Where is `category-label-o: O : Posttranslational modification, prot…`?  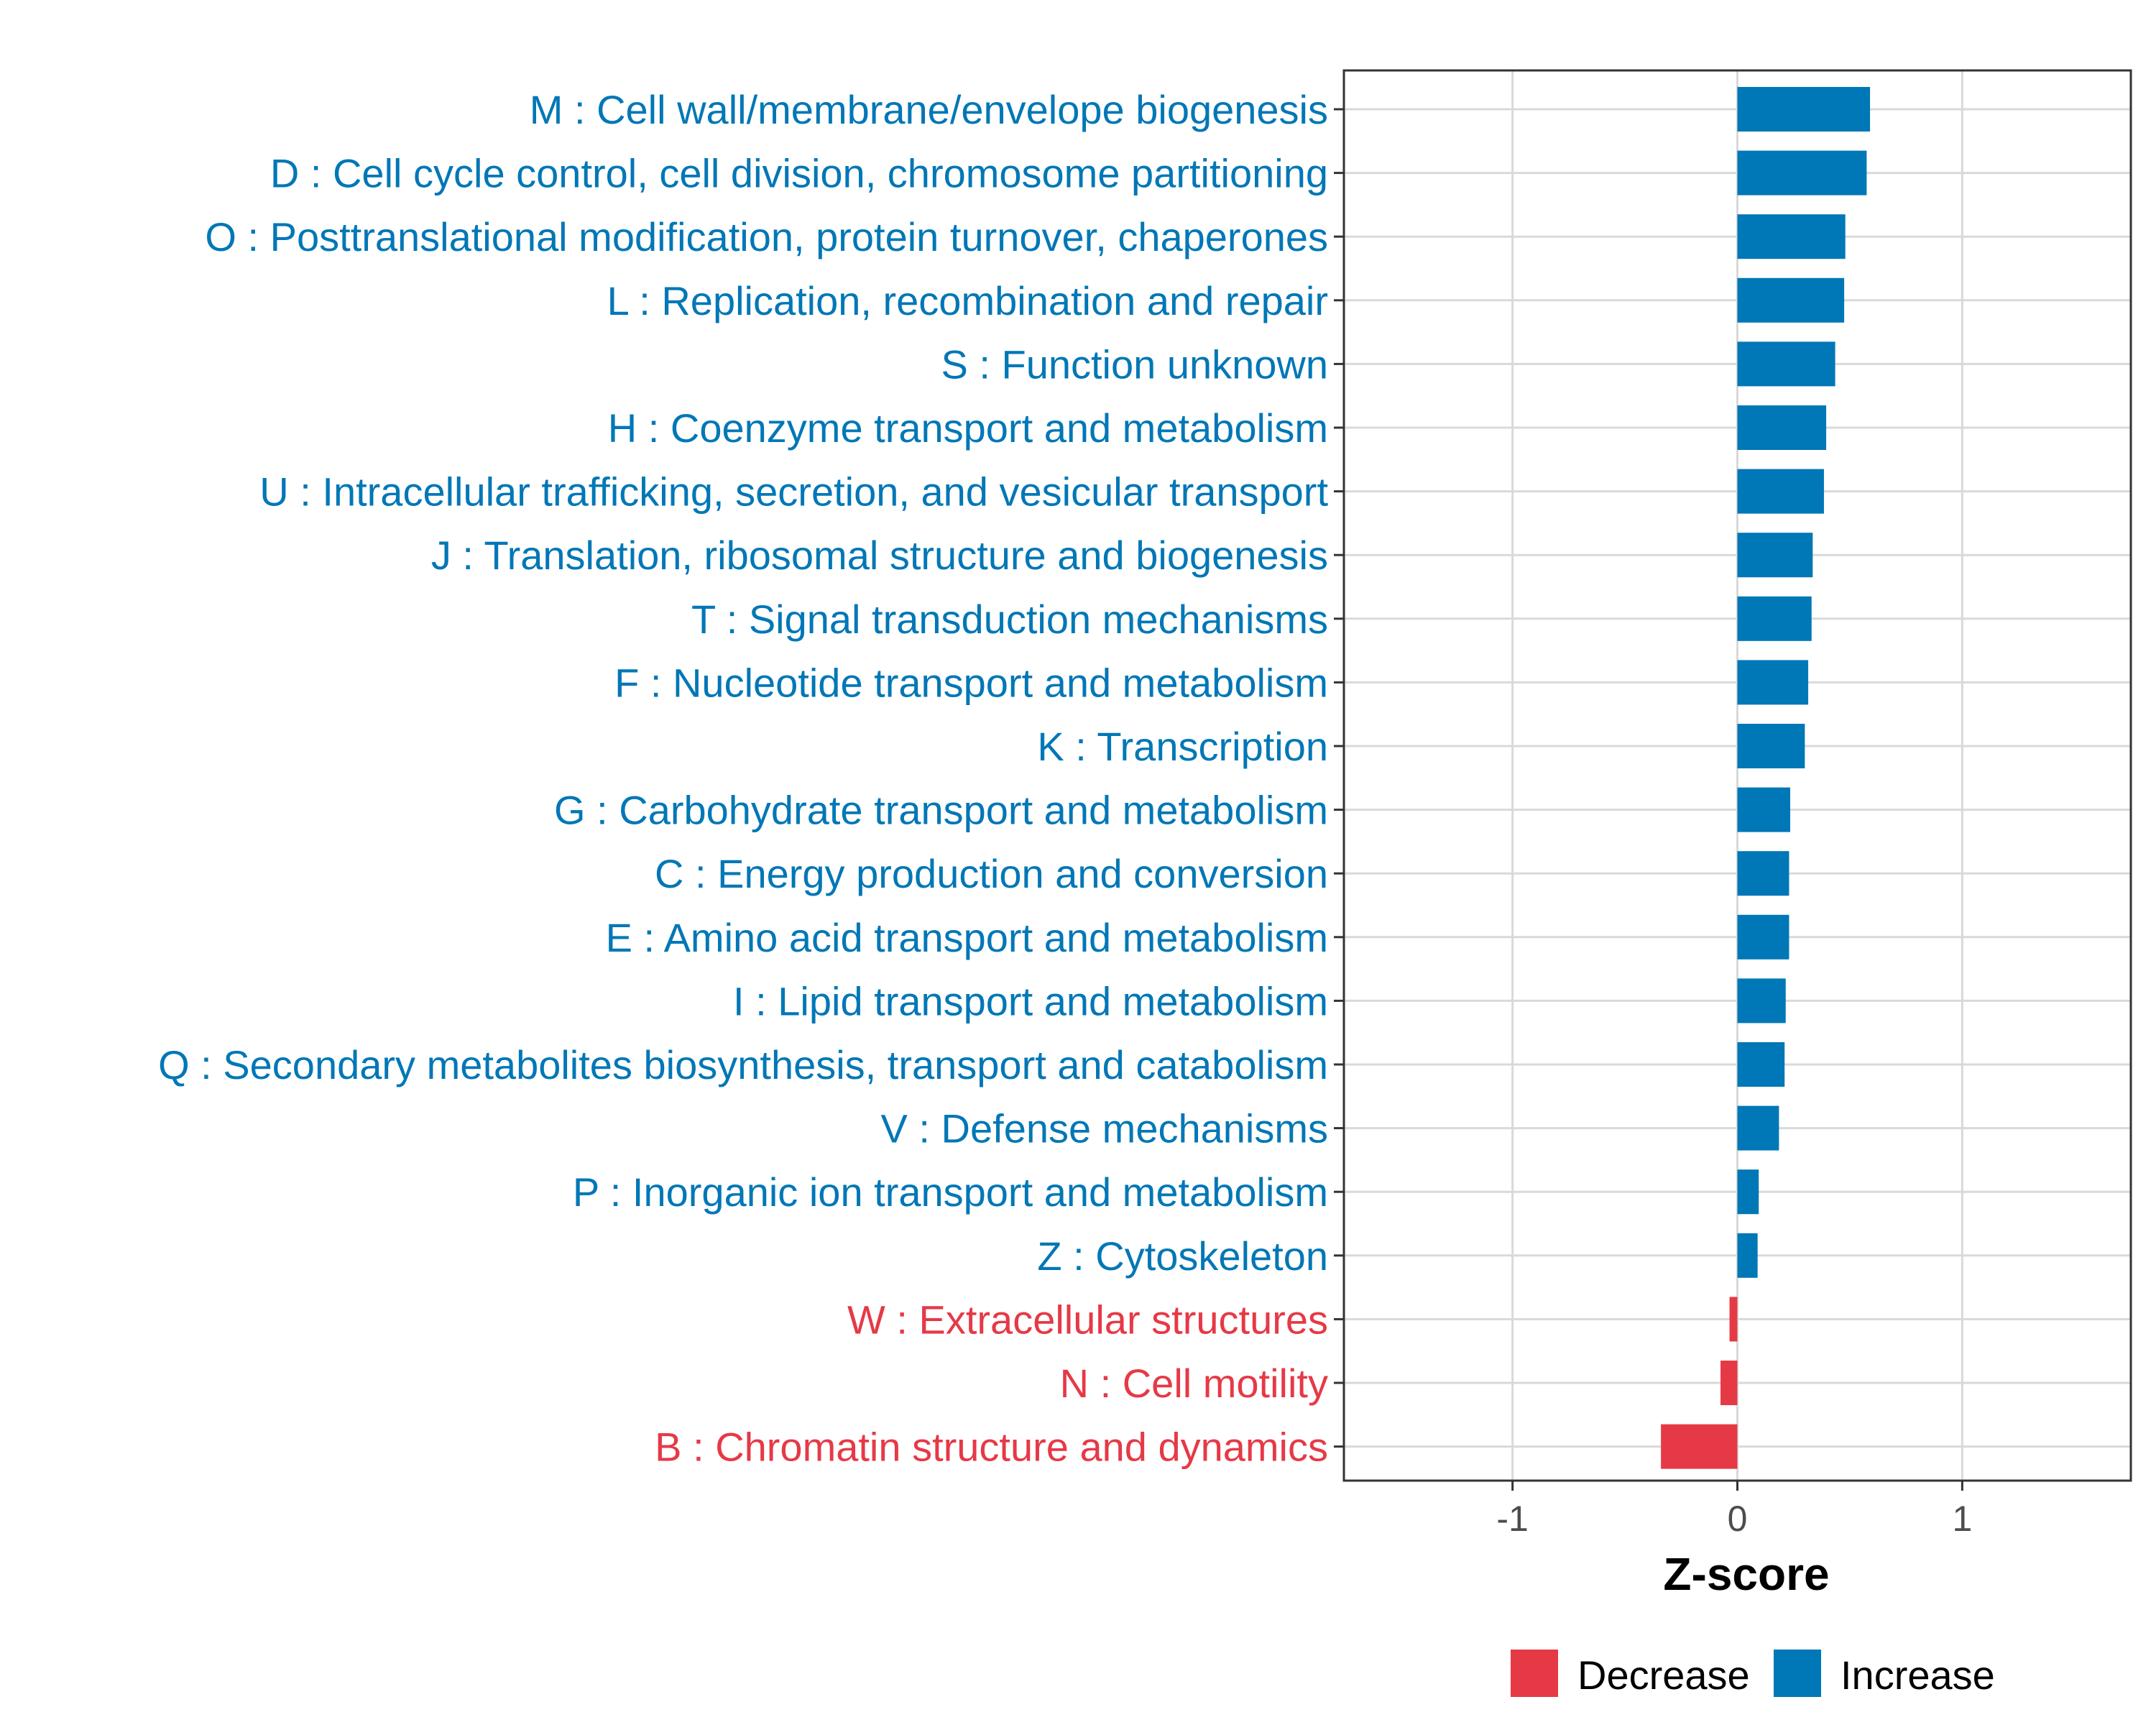 category-label-o: O : Posttranslational modification, prot… is located at coordinates (767, 236).